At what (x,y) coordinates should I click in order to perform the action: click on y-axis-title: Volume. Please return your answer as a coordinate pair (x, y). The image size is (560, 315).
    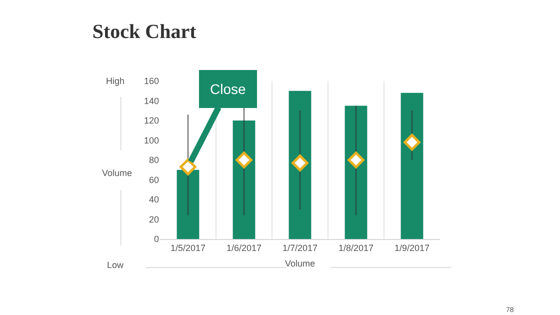
    Looking at the image, I should click on (117, 173).